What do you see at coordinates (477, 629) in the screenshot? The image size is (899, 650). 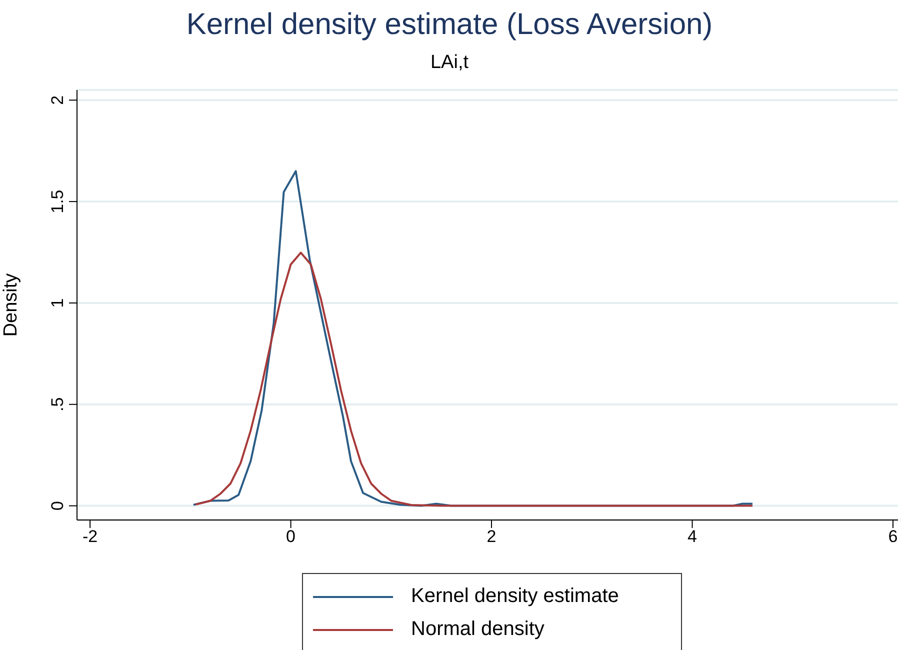 I see `legend-label: Normal density` at bounding box center [477, 629].